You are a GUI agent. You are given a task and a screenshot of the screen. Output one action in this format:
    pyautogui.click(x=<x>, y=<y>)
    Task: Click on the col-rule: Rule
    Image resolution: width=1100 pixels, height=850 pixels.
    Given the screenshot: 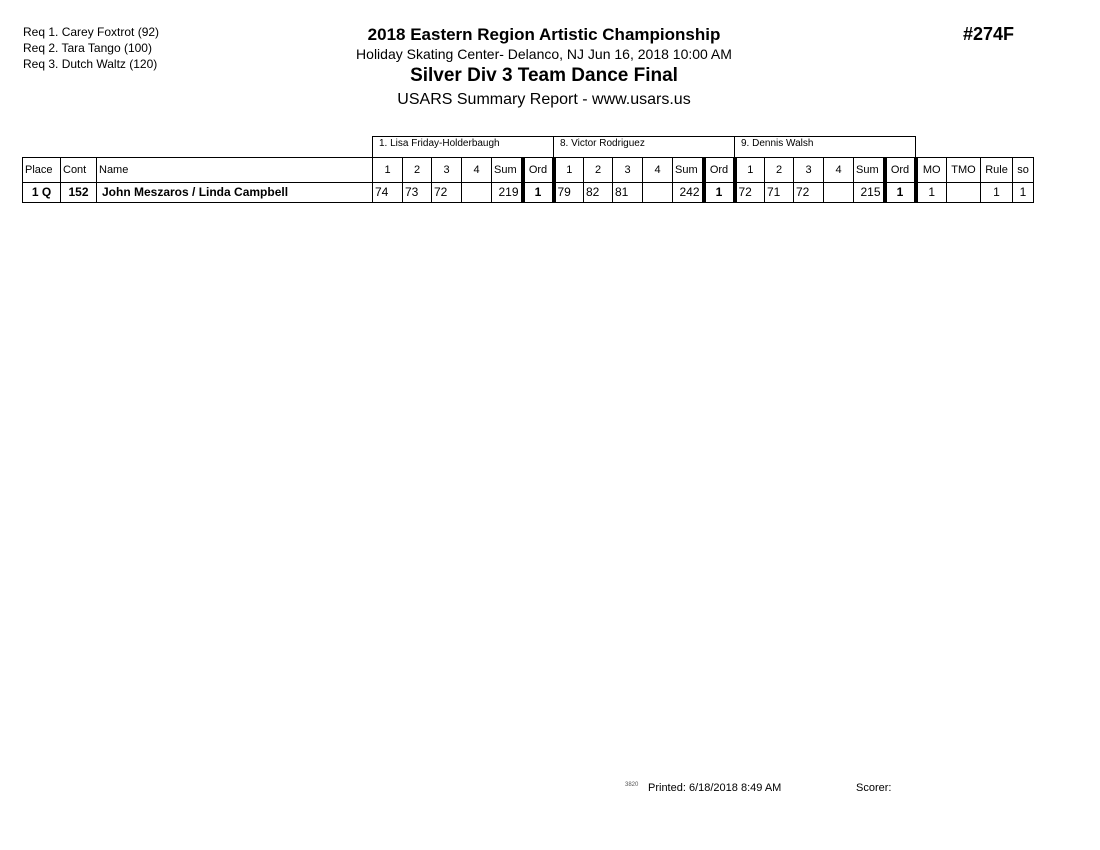 What is the action you would take?
    pyautogui.click(x=996, y=170)
    